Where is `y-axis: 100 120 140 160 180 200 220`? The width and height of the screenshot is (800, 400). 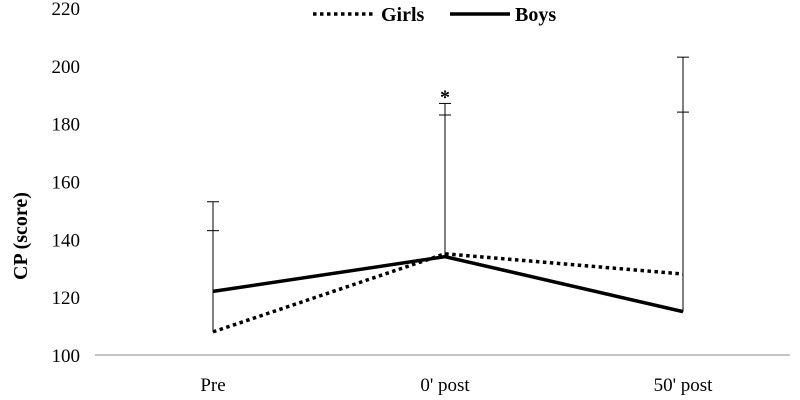 y-axis: 100 120 140 160 180 200 220 is located at coordinates (66, 183).